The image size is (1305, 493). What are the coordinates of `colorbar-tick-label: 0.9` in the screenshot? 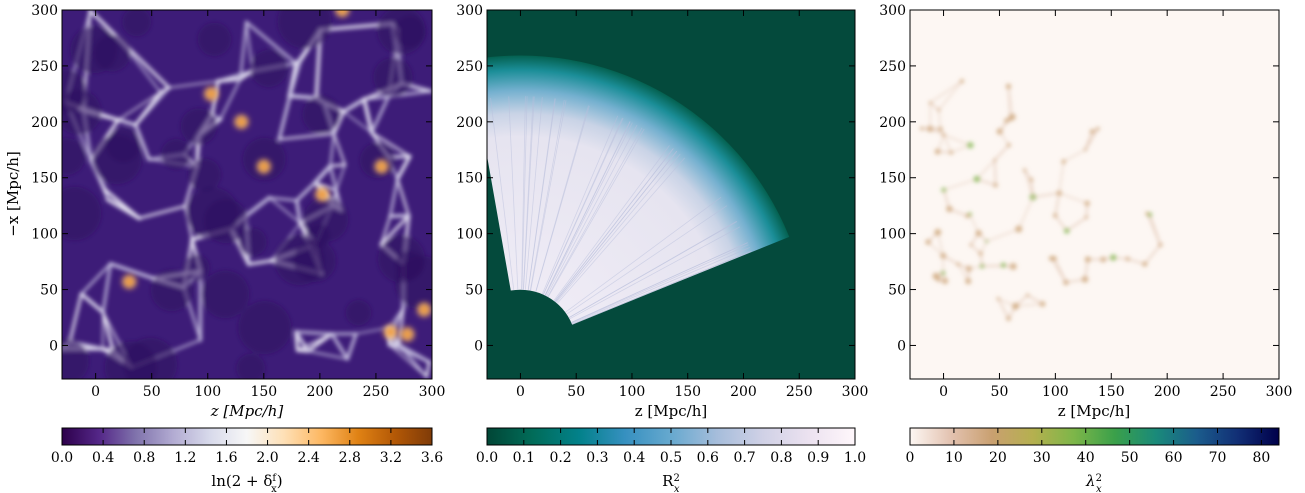 It's located at (818, 458).